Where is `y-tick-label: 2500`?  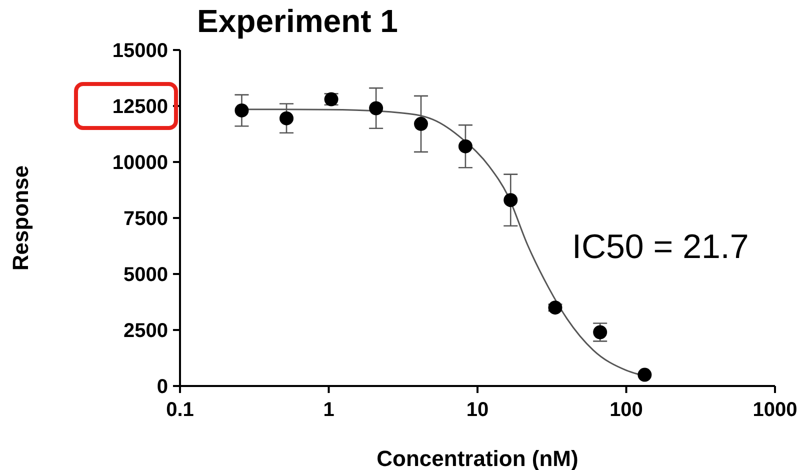 y-tick-label: 2500 is located at coordinates (146, 331).